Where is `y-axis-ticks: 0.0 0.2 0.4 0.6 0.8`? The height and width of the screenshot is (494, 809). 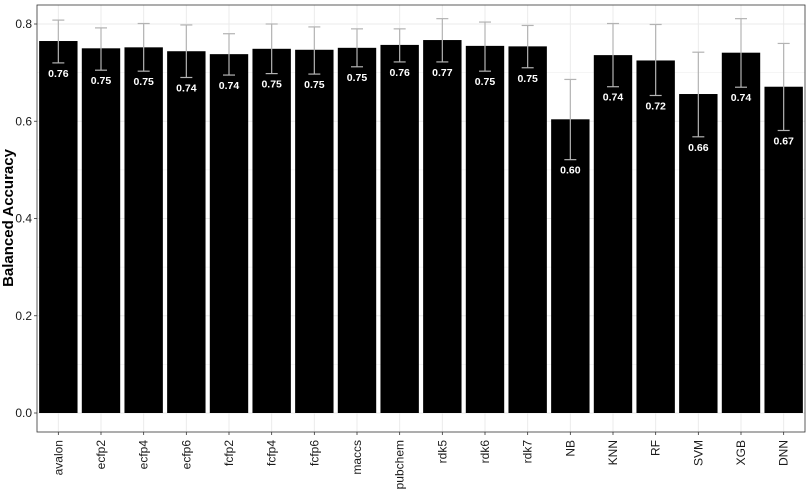 y-axis-ticks: 0.0 0.2 0.4 0.6 0.8 is located at coordinates (26, 218).